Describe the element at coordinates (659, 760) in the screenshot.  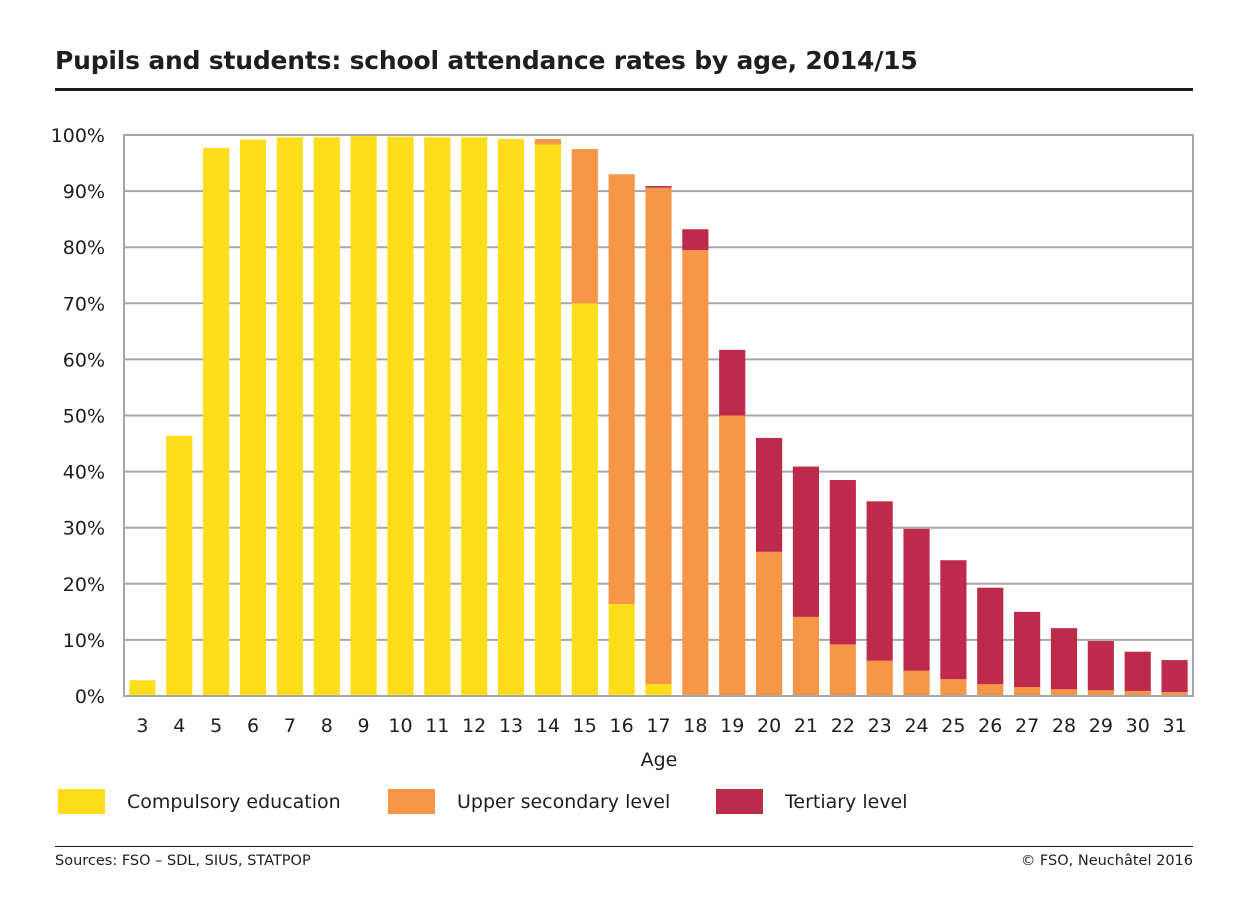
I see `x-axis-label: Age` at that location.